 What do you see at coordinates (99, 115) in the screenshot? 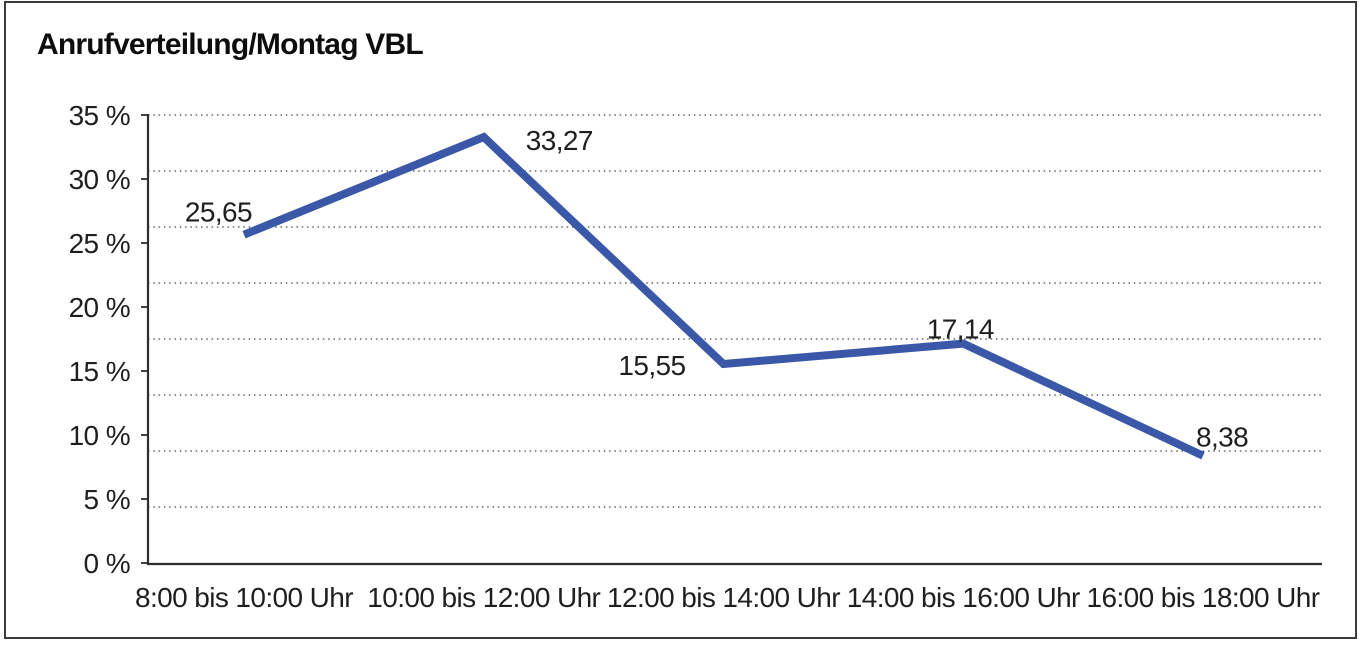
I see `y-tick-label: 35 %` at bounding box center [99, 115].